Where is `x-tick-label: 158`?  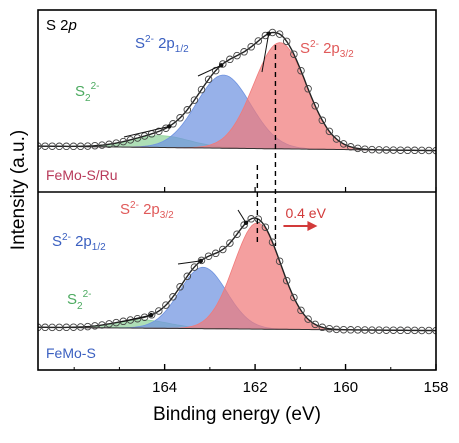 x-tick-label: 158 is located at coordinates (435, 387).